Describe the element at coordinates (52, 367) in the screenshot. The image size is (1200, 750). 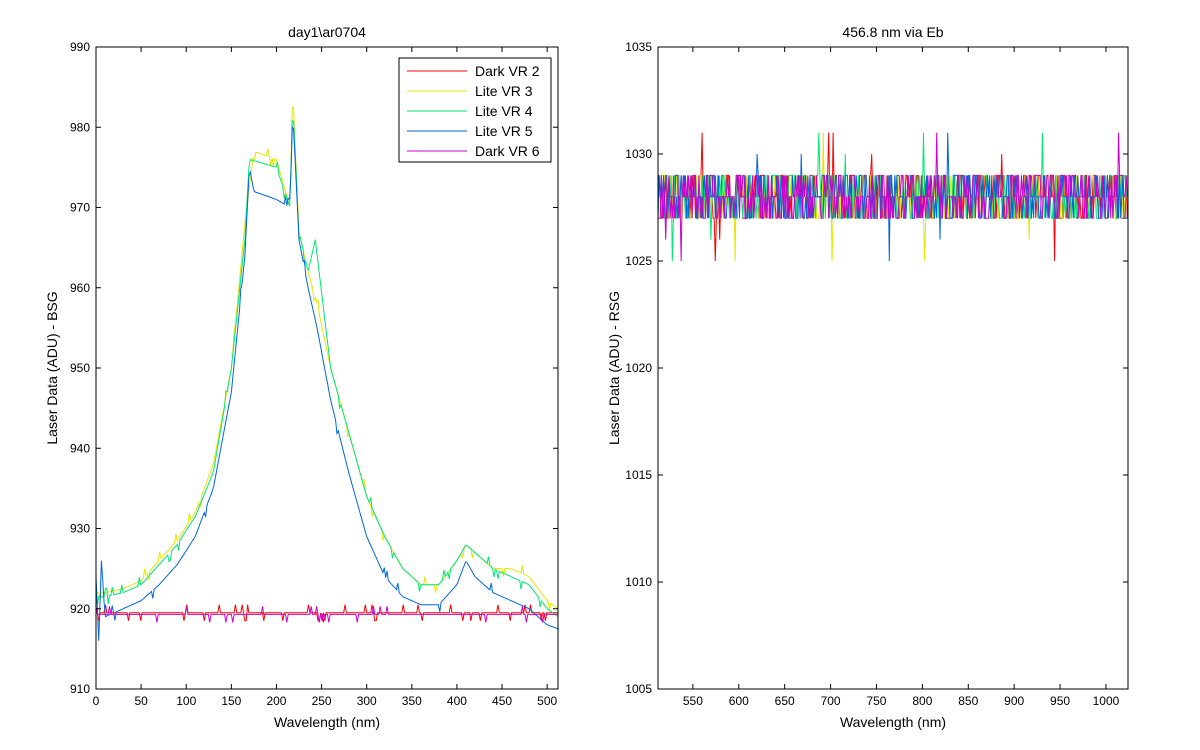
I see `y-axis-label: Laser Data (ADU) - BSG` at that location.